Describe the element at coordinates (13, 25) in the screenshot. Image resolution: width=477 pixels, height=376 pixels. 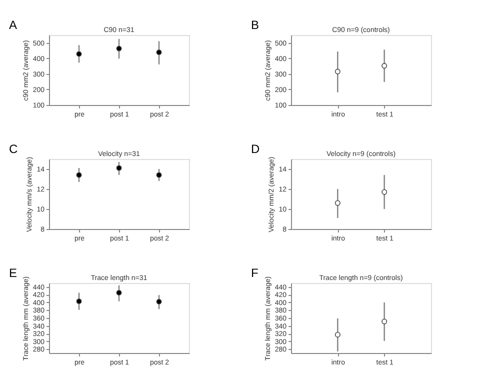
I see `text: A` at that location.